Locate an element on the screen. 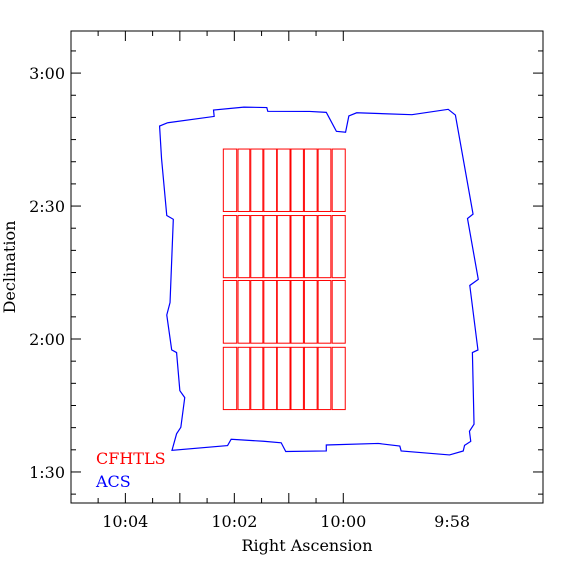 This screenshot has width=574, height=574. x-tick-label: 9:58 is located at coordinates (452, 521).